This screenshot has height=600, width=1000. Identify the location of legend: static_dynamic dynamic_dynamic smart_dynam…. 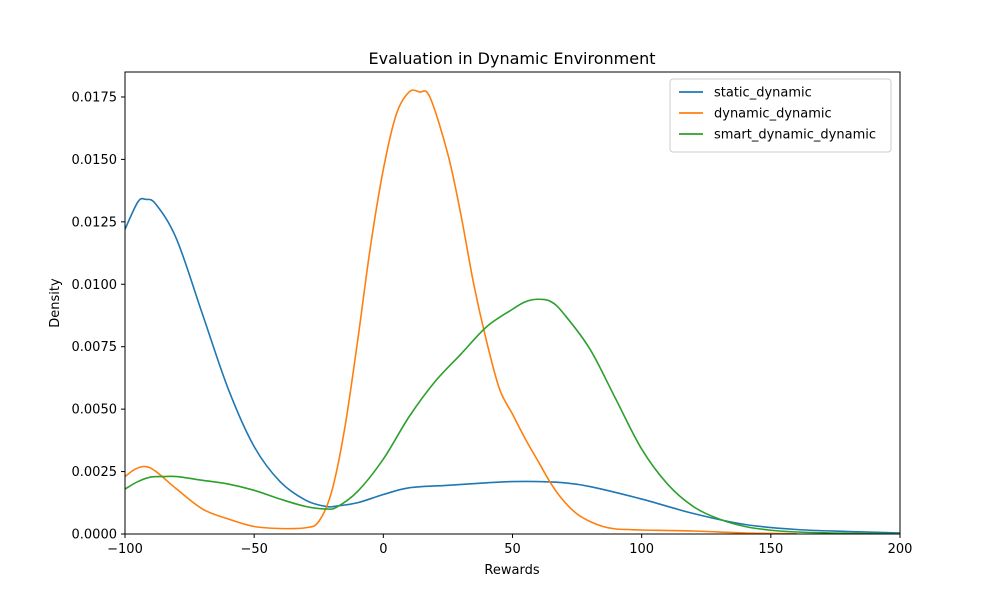
(780, 115).